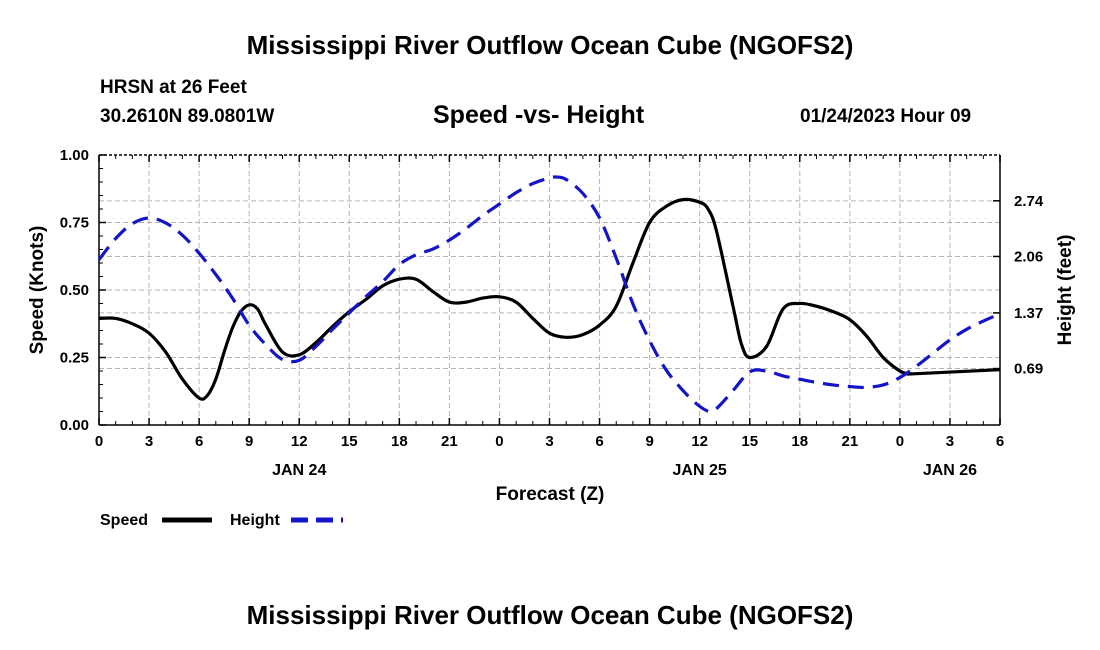 The image size is (1100, 650). Describe the element at coordinates (1028, 369) in the screenshot. I see `y2-tick-label: 0.69` at that location.